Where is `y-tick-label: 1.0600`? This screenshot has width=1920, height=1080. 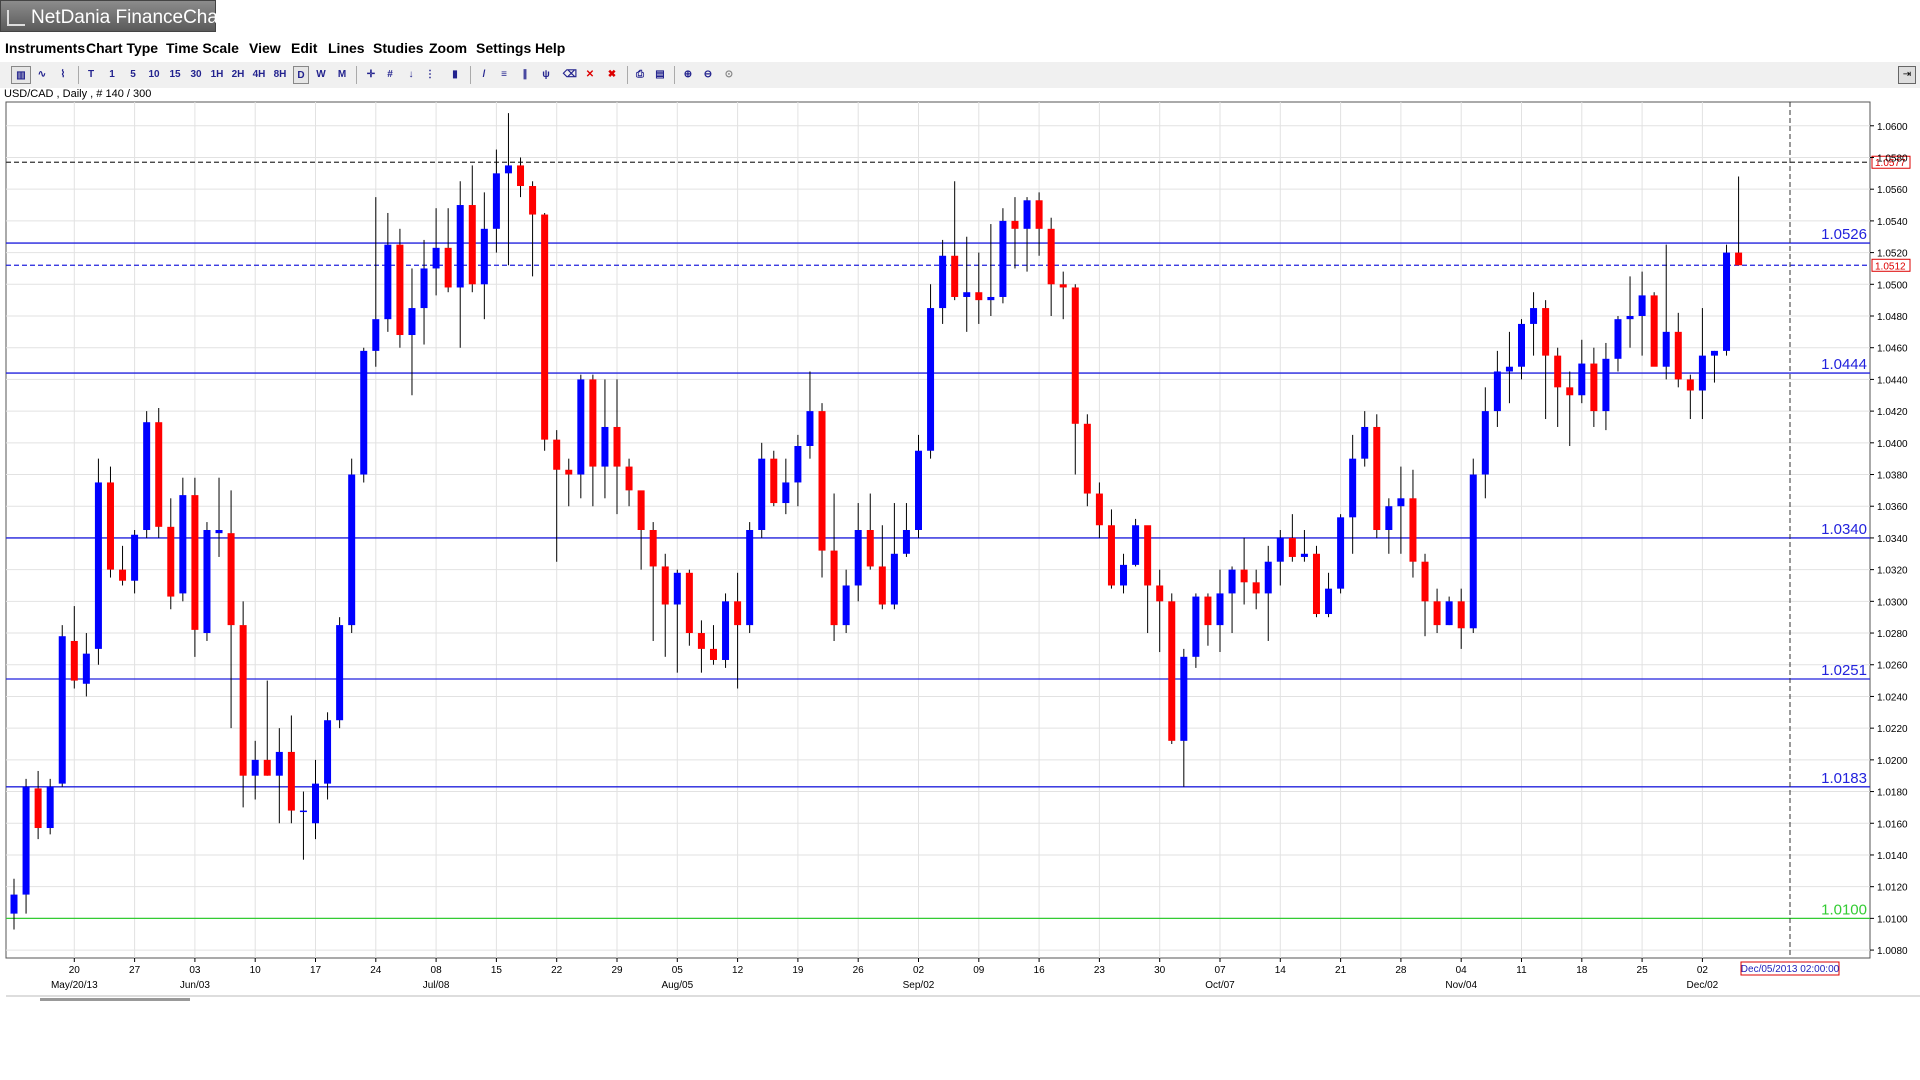
y-tick-label: 1.0600 is located at coordinates (1892, 127).